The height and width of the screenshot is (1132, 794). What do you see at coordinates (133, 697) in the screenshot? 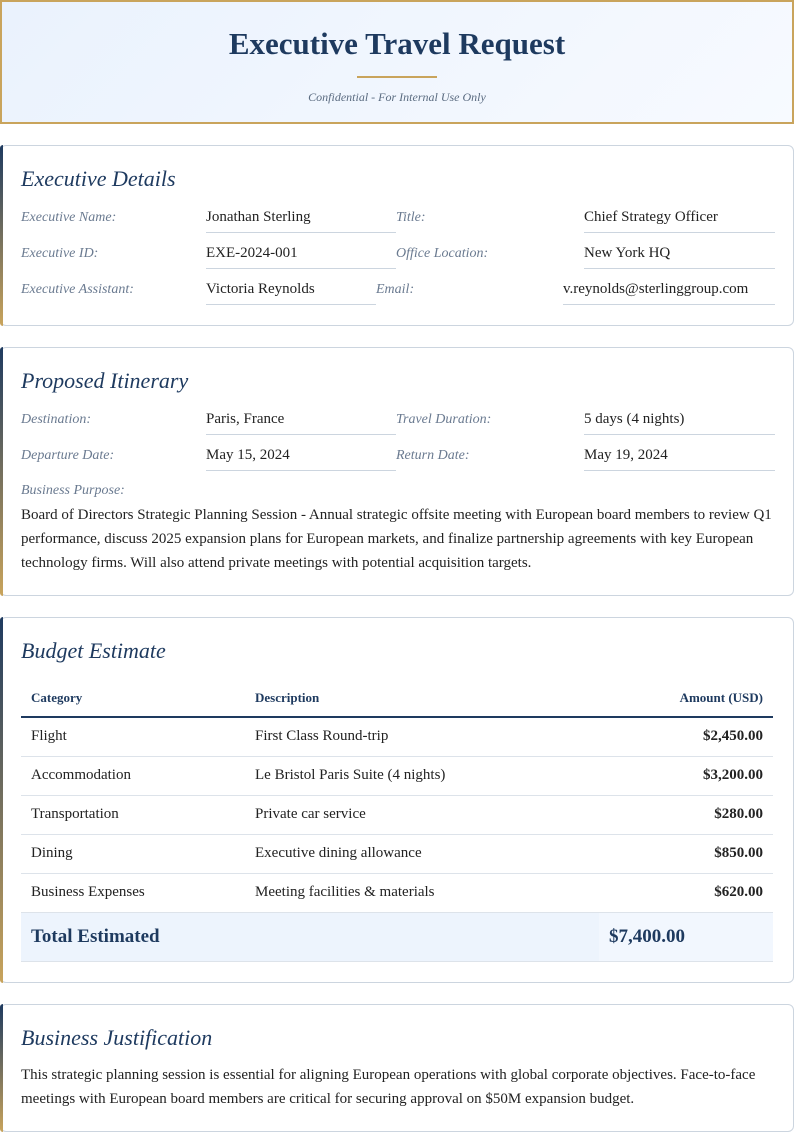
I see `column-header: Category` at bounding box center [133, 697].